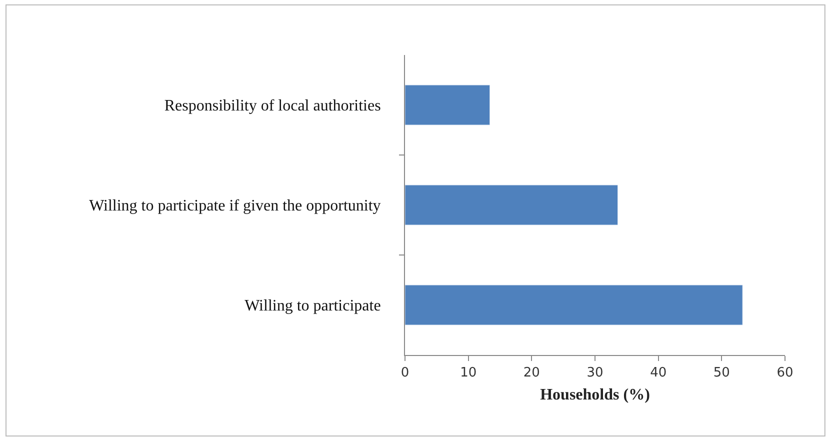 Image resolution: width=830 pixels, height=443 pixels. I want to click on x-tick-label: 50, so click(721, 373).